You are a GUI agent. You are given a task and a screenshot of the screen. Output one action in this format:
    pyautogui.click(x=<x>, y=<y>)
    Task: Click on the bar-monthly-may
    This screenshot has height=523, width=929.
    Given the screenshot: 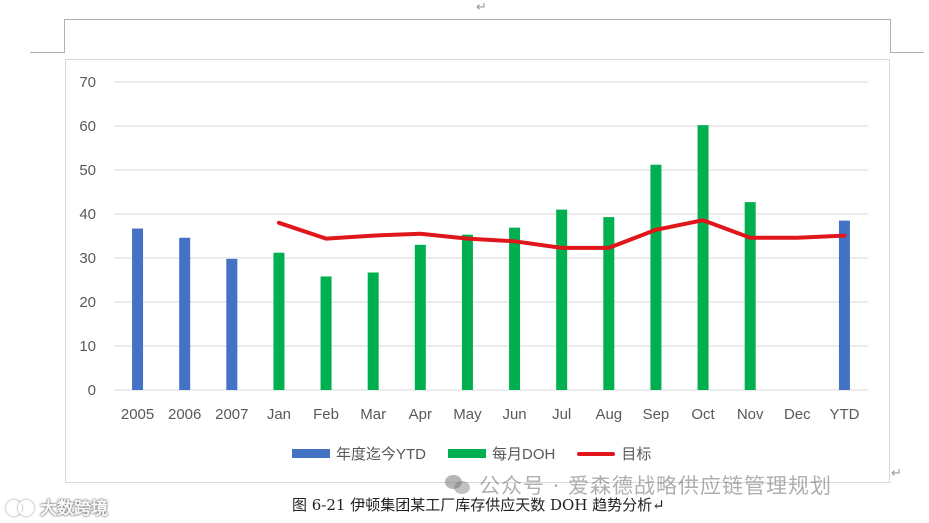 What is the action you would take?
    pyautogui.click(x=467, y=312)
    